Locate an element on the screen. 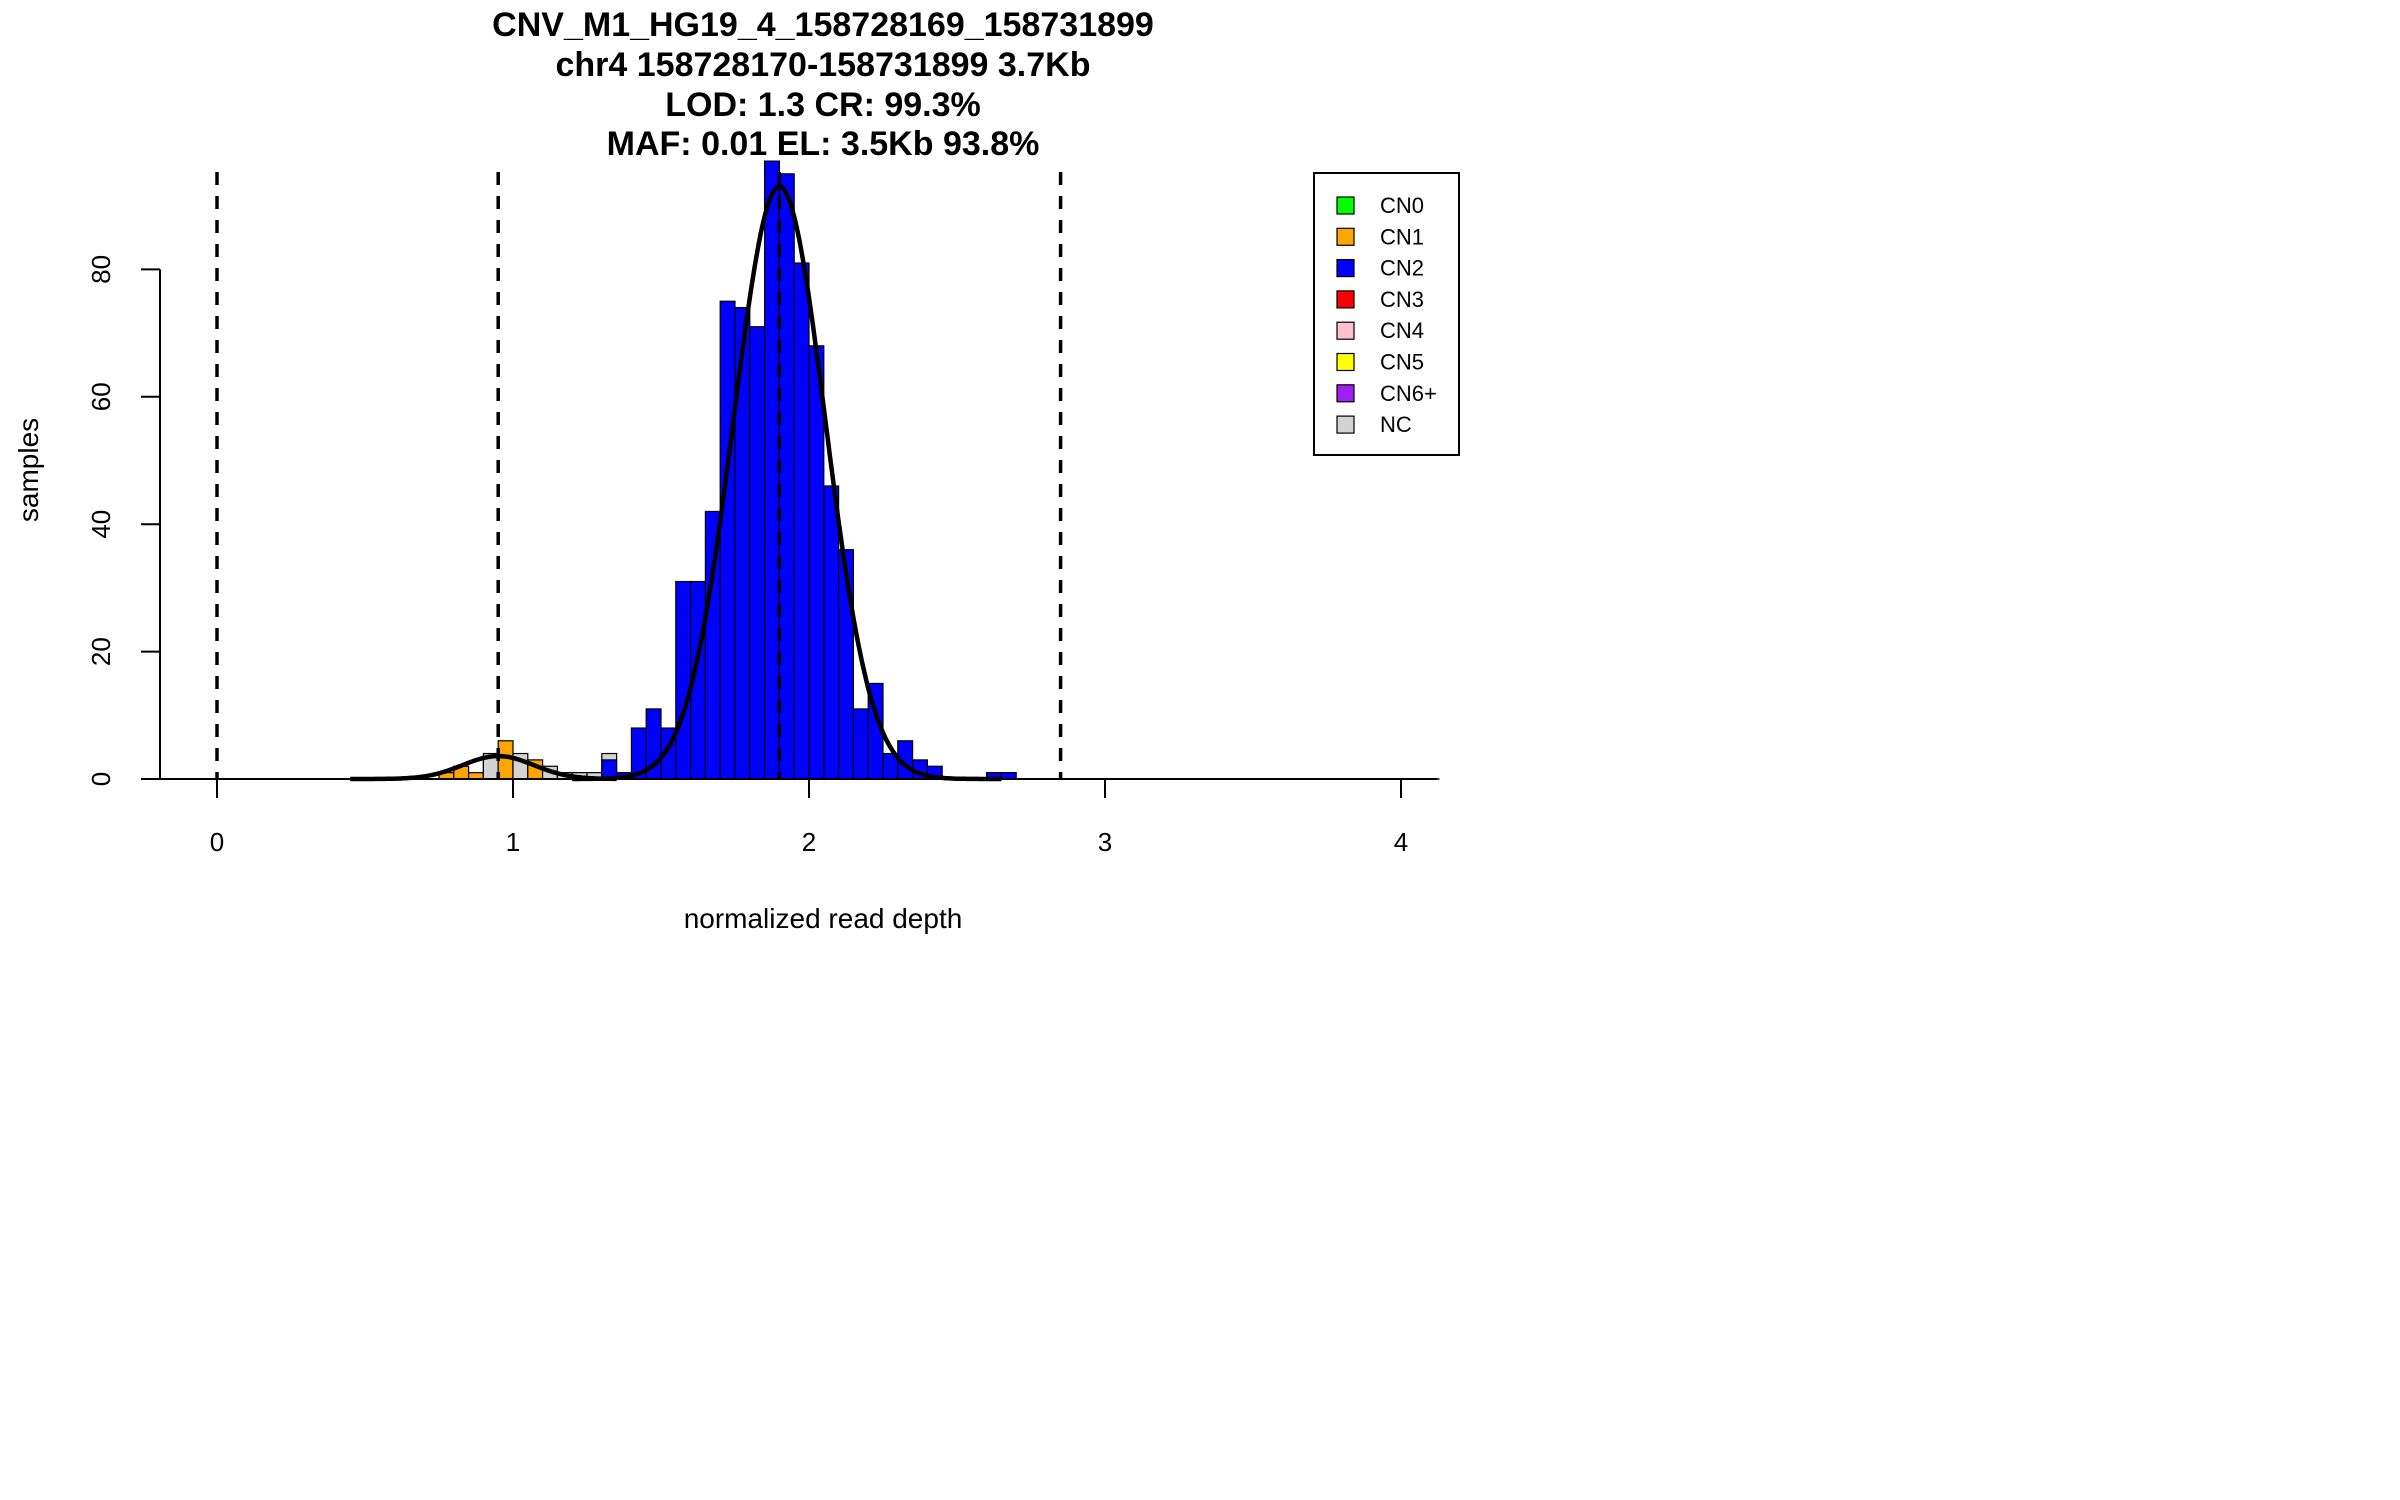 The image size is (2400, 1500). x-tick-label-2: 2 is located at coordinates (809, 842).